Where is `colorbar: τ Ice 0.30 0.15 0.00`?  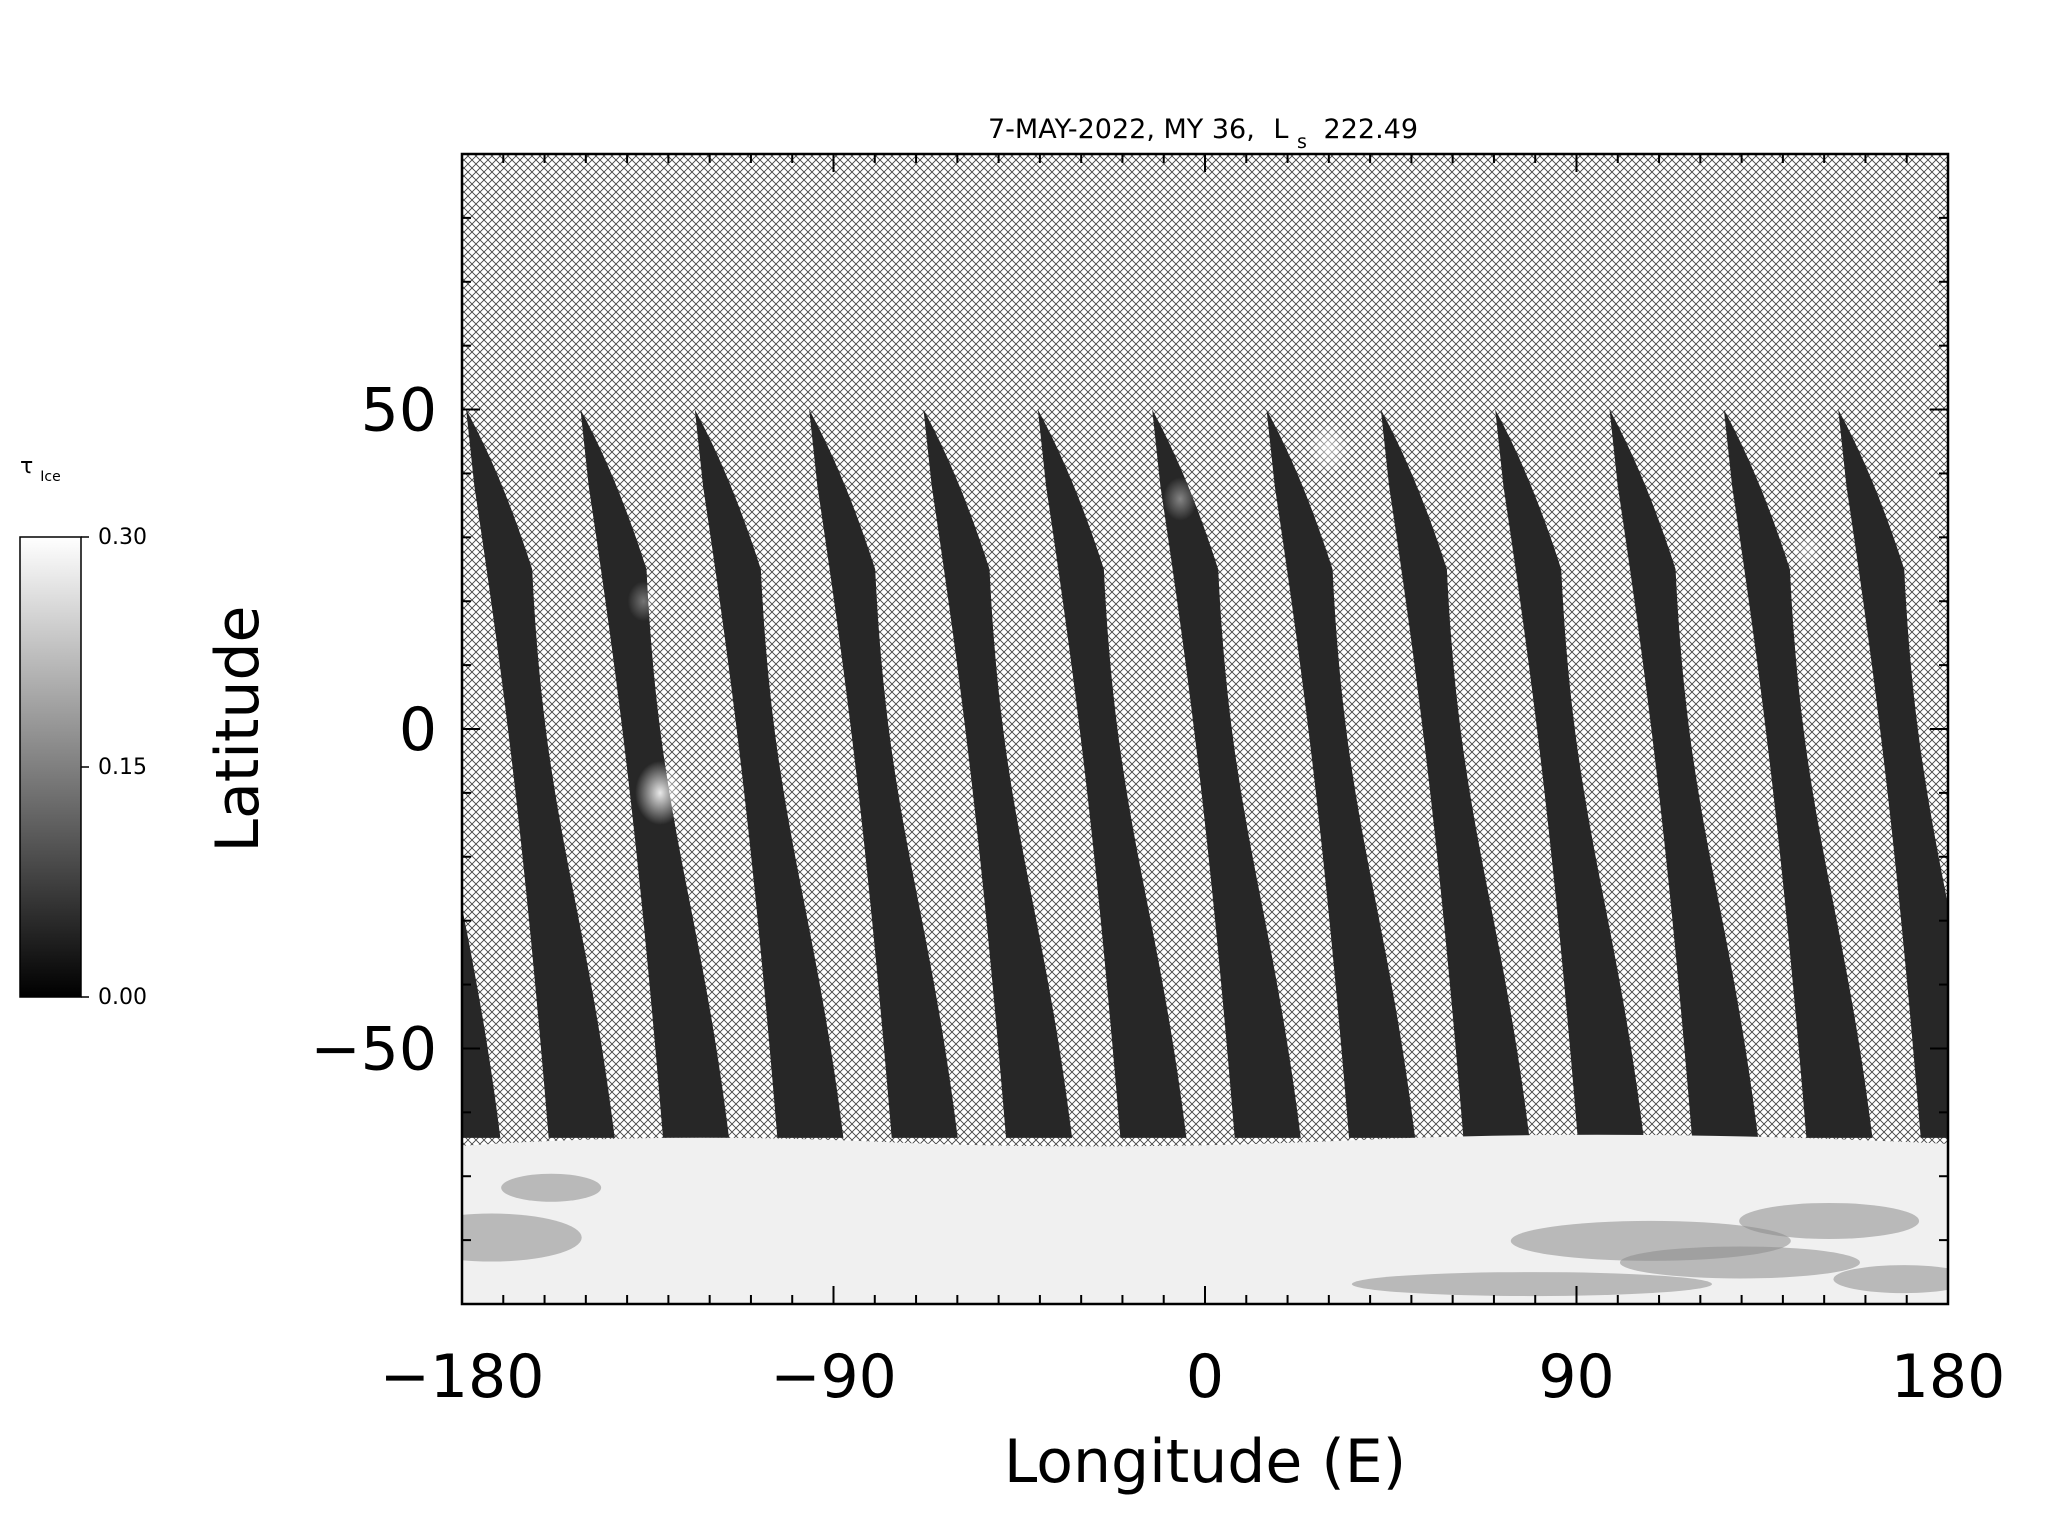 colorbar: τ Ice 0.30 0.15 0.00 is located at coordinates (83, 732).